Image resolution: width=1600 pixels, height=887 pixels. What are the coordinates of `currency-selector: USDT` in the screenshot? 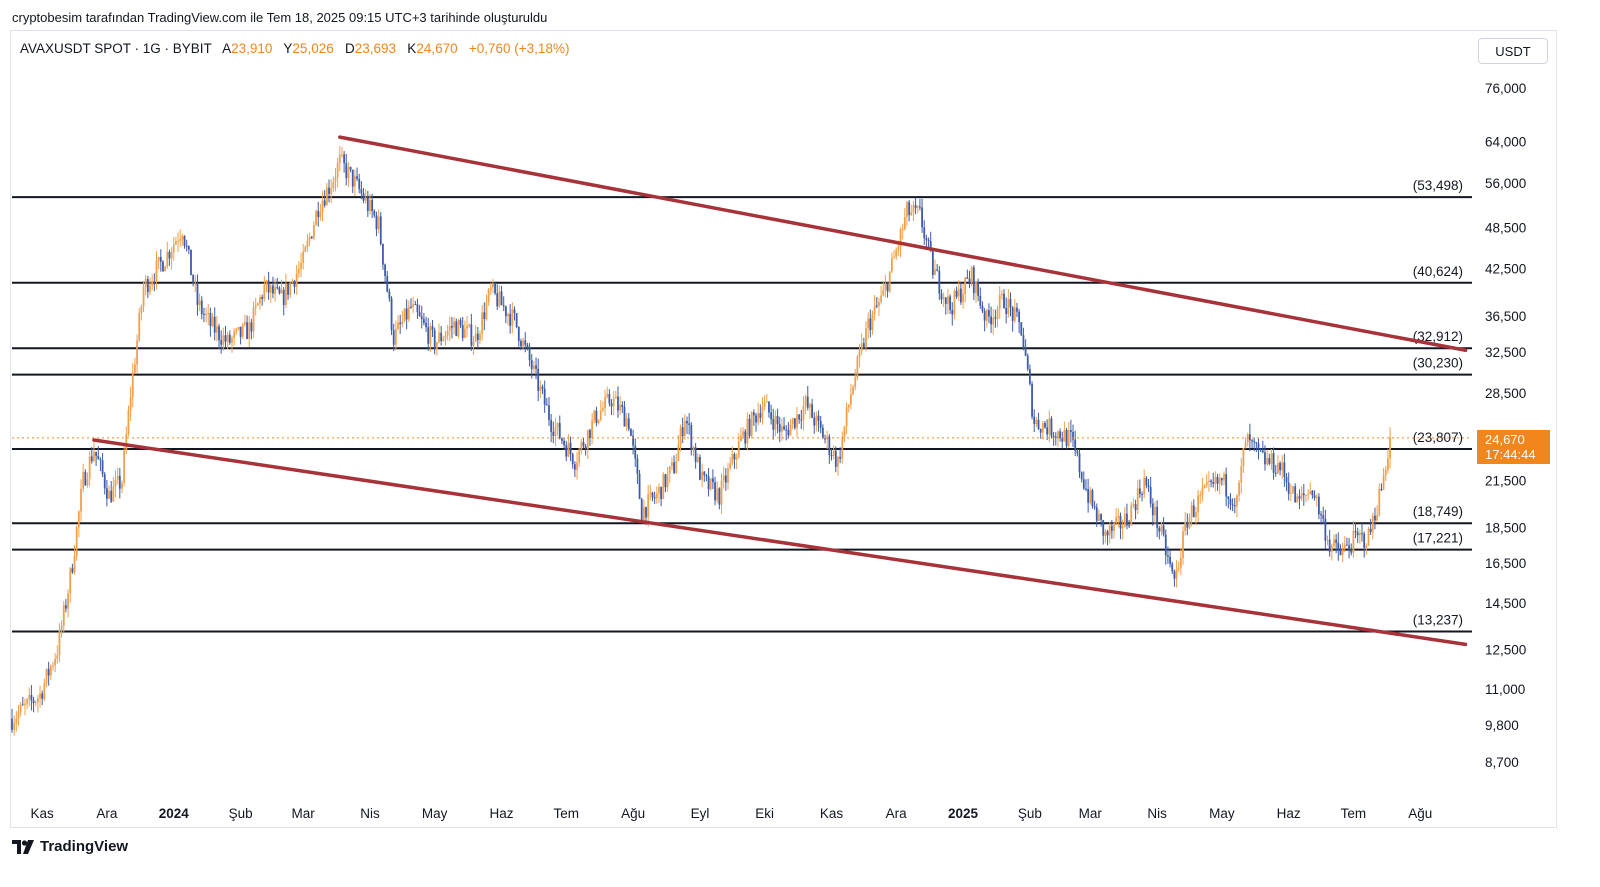 It's located at (1513, 51).